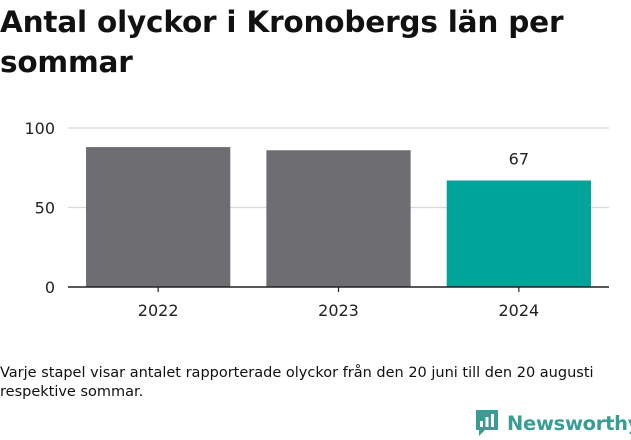 The image size is (631, 440). What do you see at coordinates (569, 423) in the screenshot?
I see `brand-name: Newsworthy` at bounding box center [569, 423].